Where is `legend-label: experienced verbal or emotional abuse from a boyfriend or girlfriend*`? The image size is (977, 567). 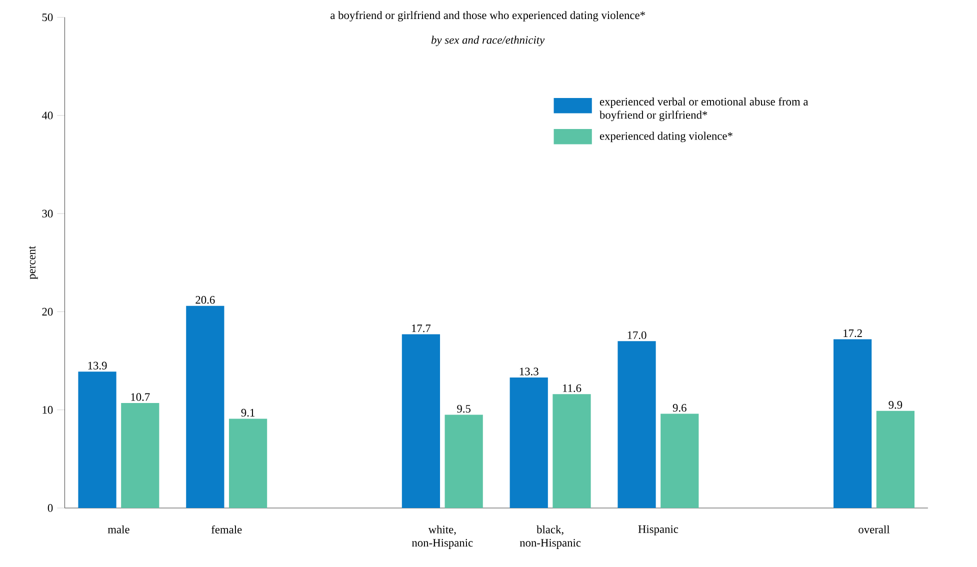
legend-label: experienced verbal or emotional abuse from a boyfriend or girlfriend* is located at coordinates (704, 109).